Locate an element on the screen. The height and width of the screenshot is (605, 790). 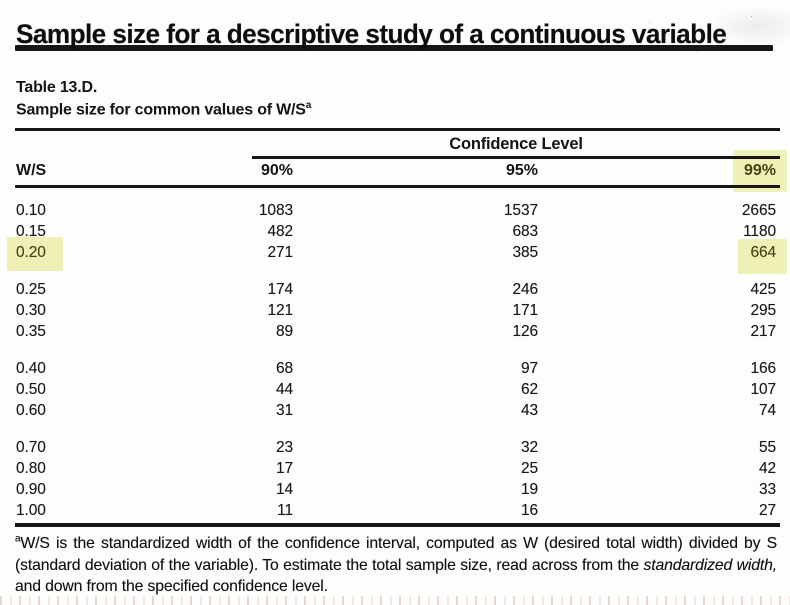
scan-noise-top-right is located at coordinates (710, 37).